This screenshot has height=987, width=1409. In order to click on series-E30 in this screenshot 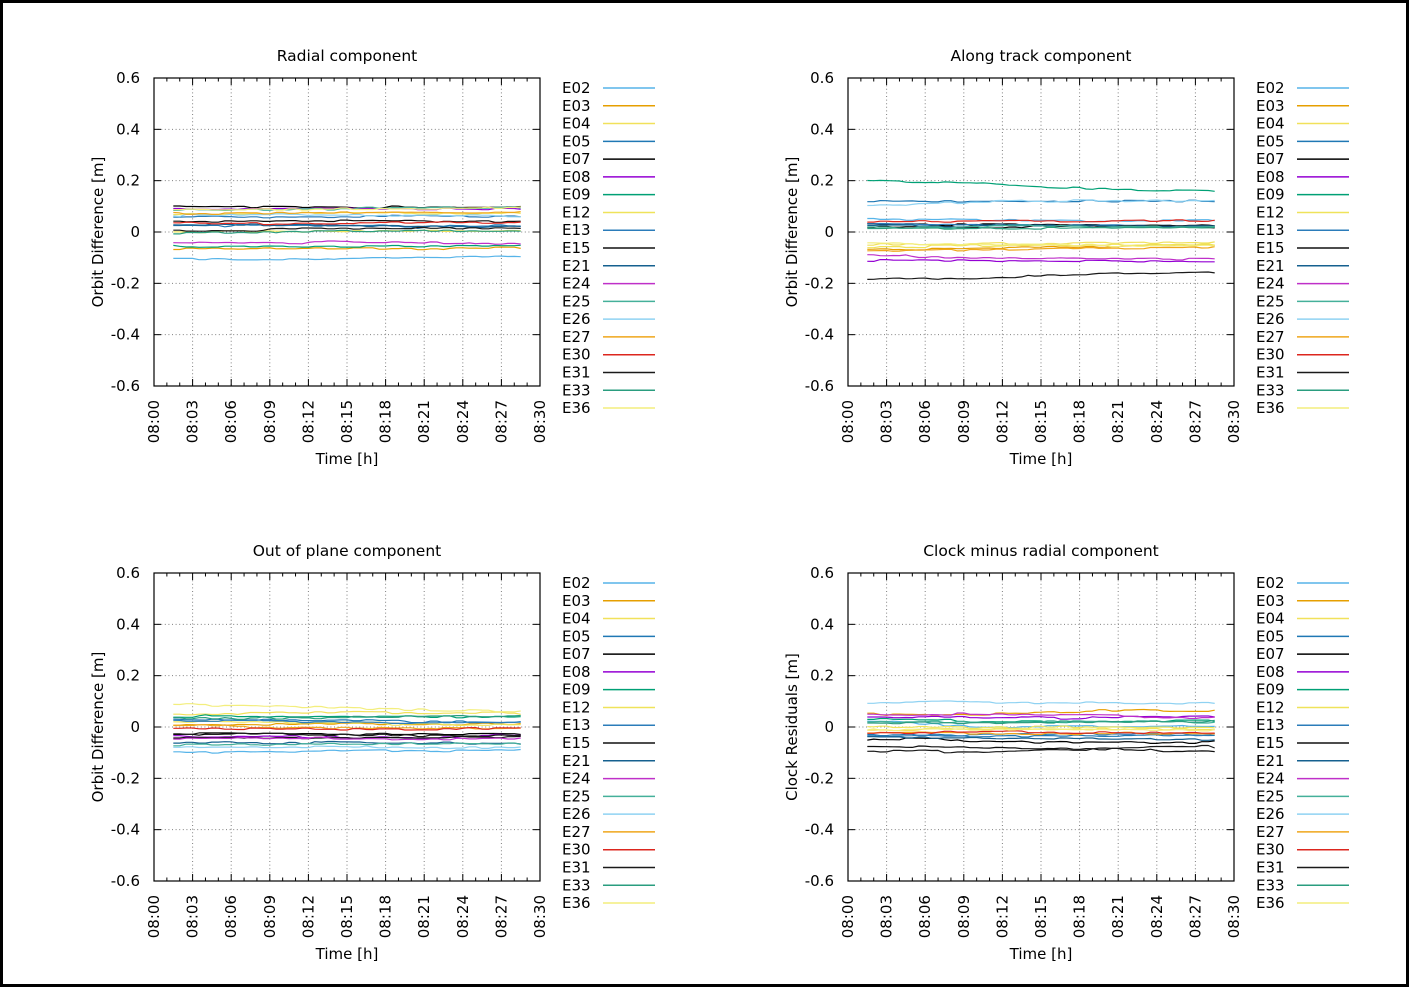, I will do `click(347, 223)`.